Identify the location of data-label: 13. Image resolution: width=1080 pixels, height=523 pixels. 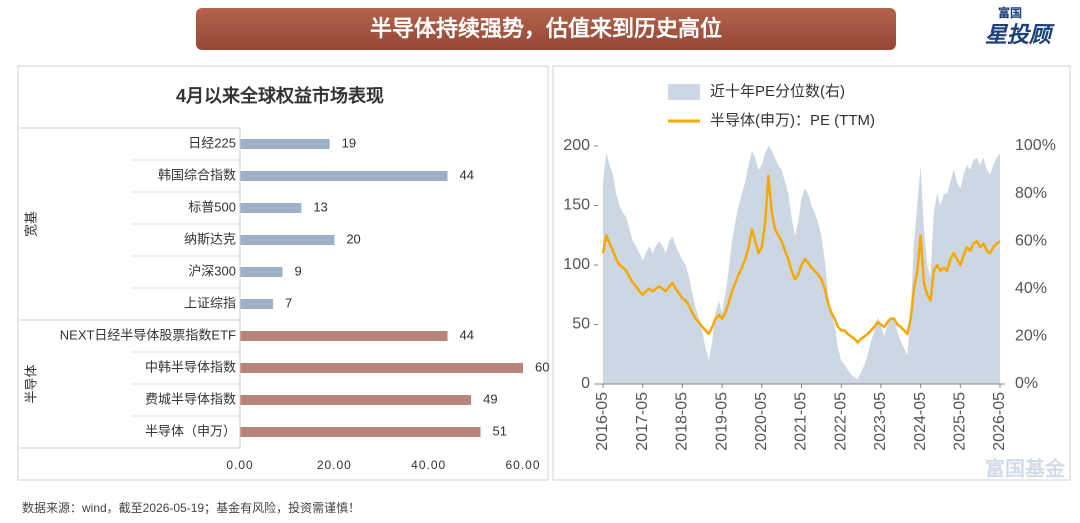
(320, 206).